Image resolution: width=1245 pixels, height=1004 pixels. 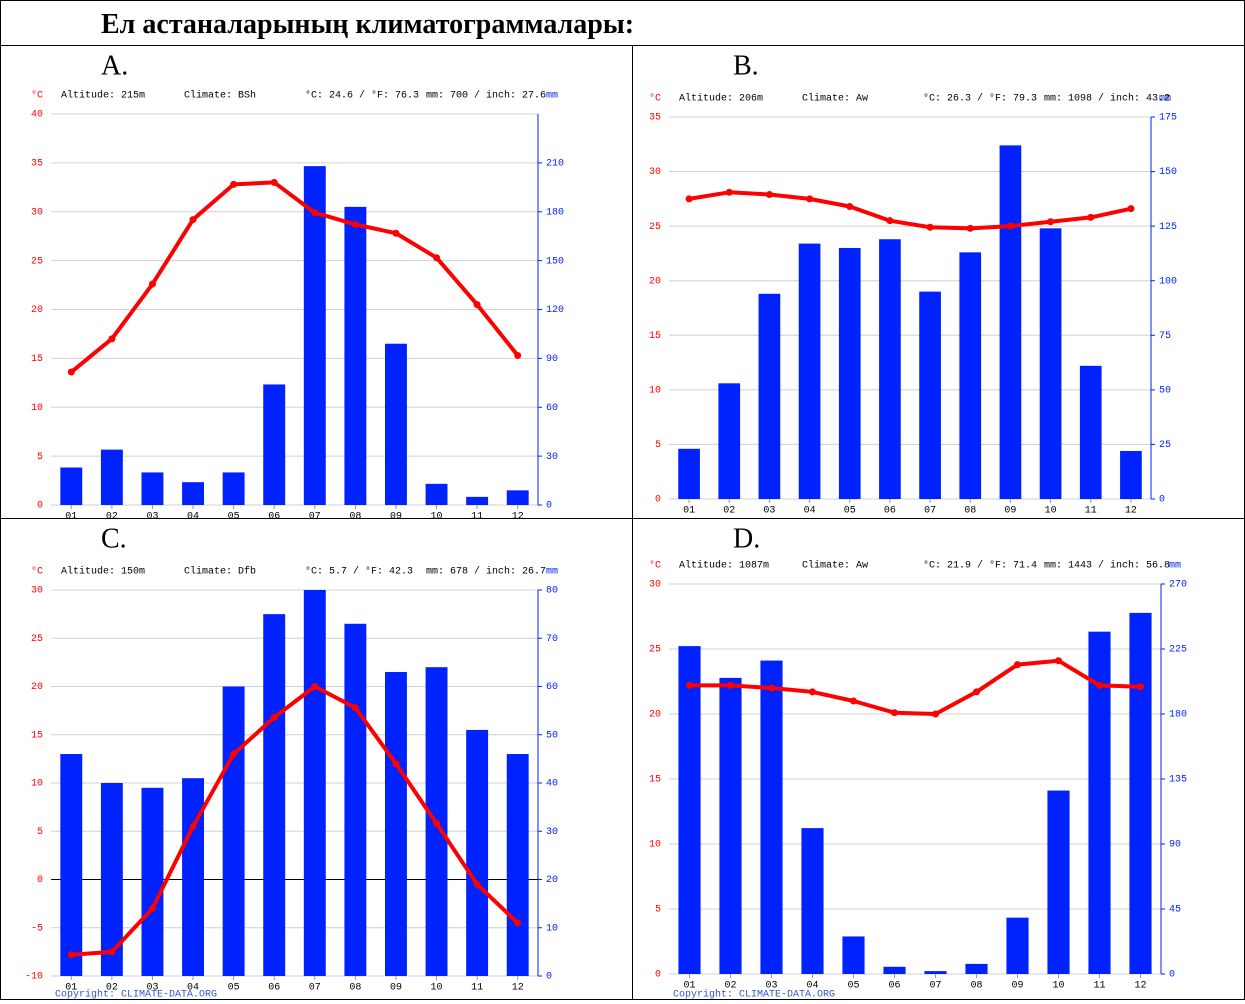 I want to click on y2-tick-label: 80, so click(x=552, y=591).